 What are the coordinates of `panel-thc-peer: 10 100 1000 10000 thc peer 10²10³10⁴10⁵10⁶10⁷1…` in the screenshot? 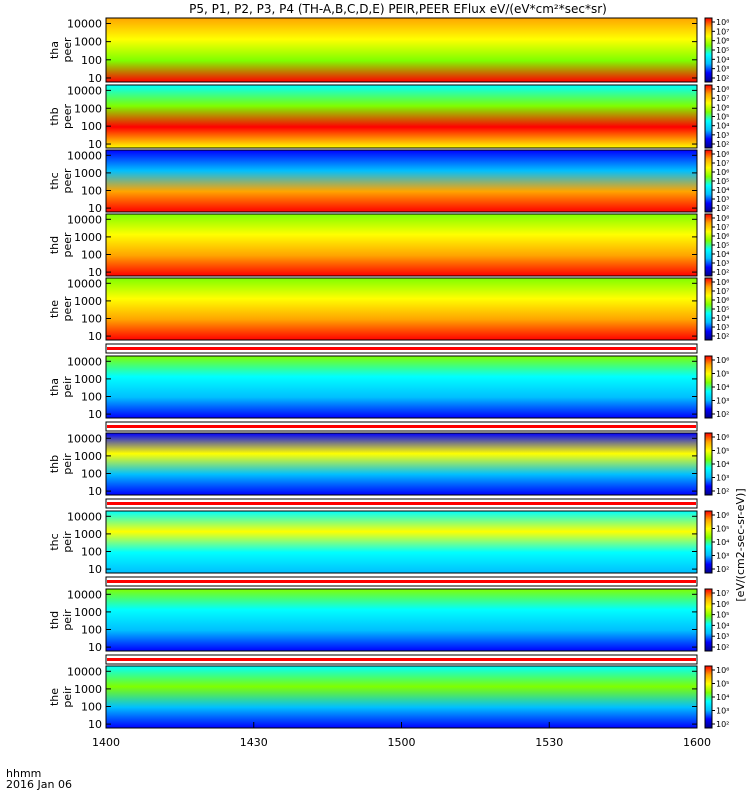 It's located at (388, 182).